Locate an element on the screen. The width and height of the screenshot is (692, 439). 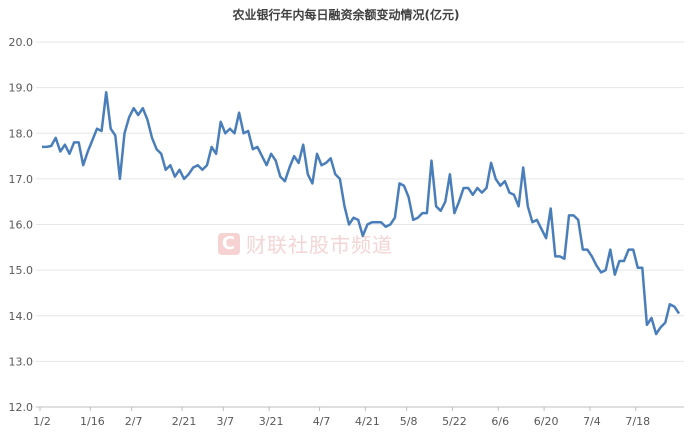
watermark-logo-icon: C is located at coordinates (229, 243).